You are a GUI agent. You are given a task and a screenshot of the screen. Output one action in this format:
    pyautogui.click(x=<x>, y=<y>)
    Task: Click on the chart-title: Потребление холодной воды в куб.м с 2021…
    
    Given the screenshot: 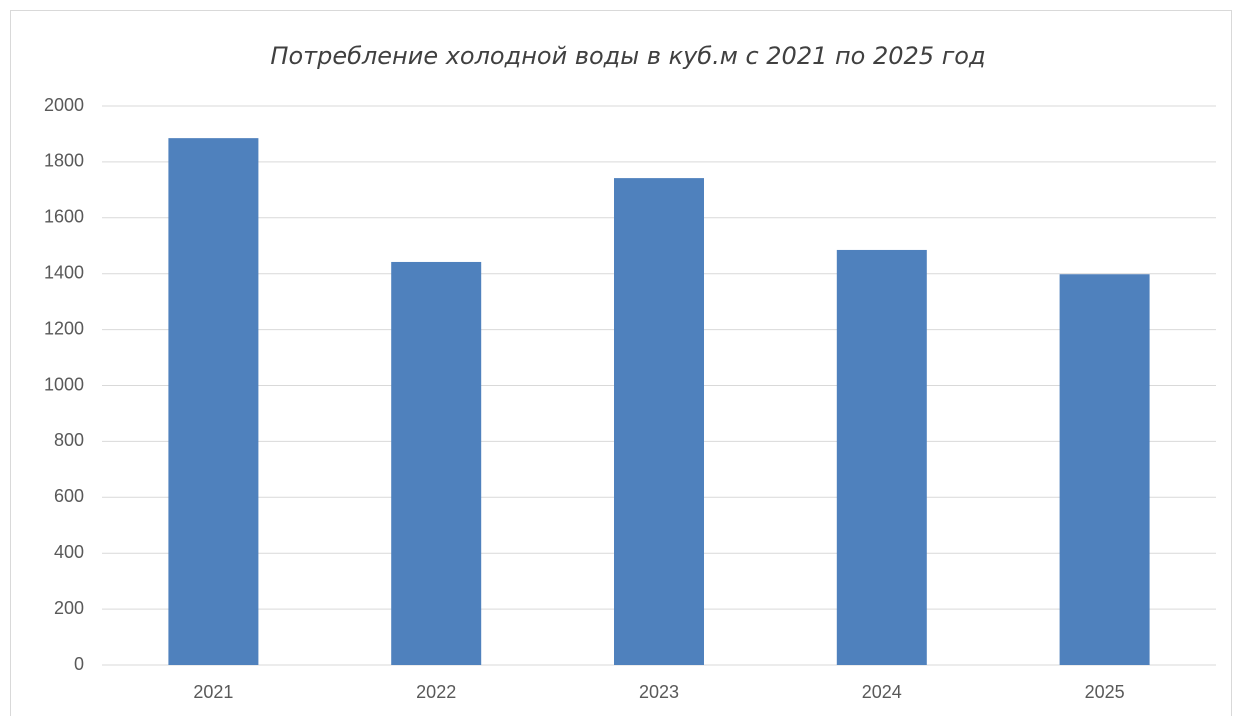 What is the action you would take?
    pyautogui.click(x=627, y=56)
    